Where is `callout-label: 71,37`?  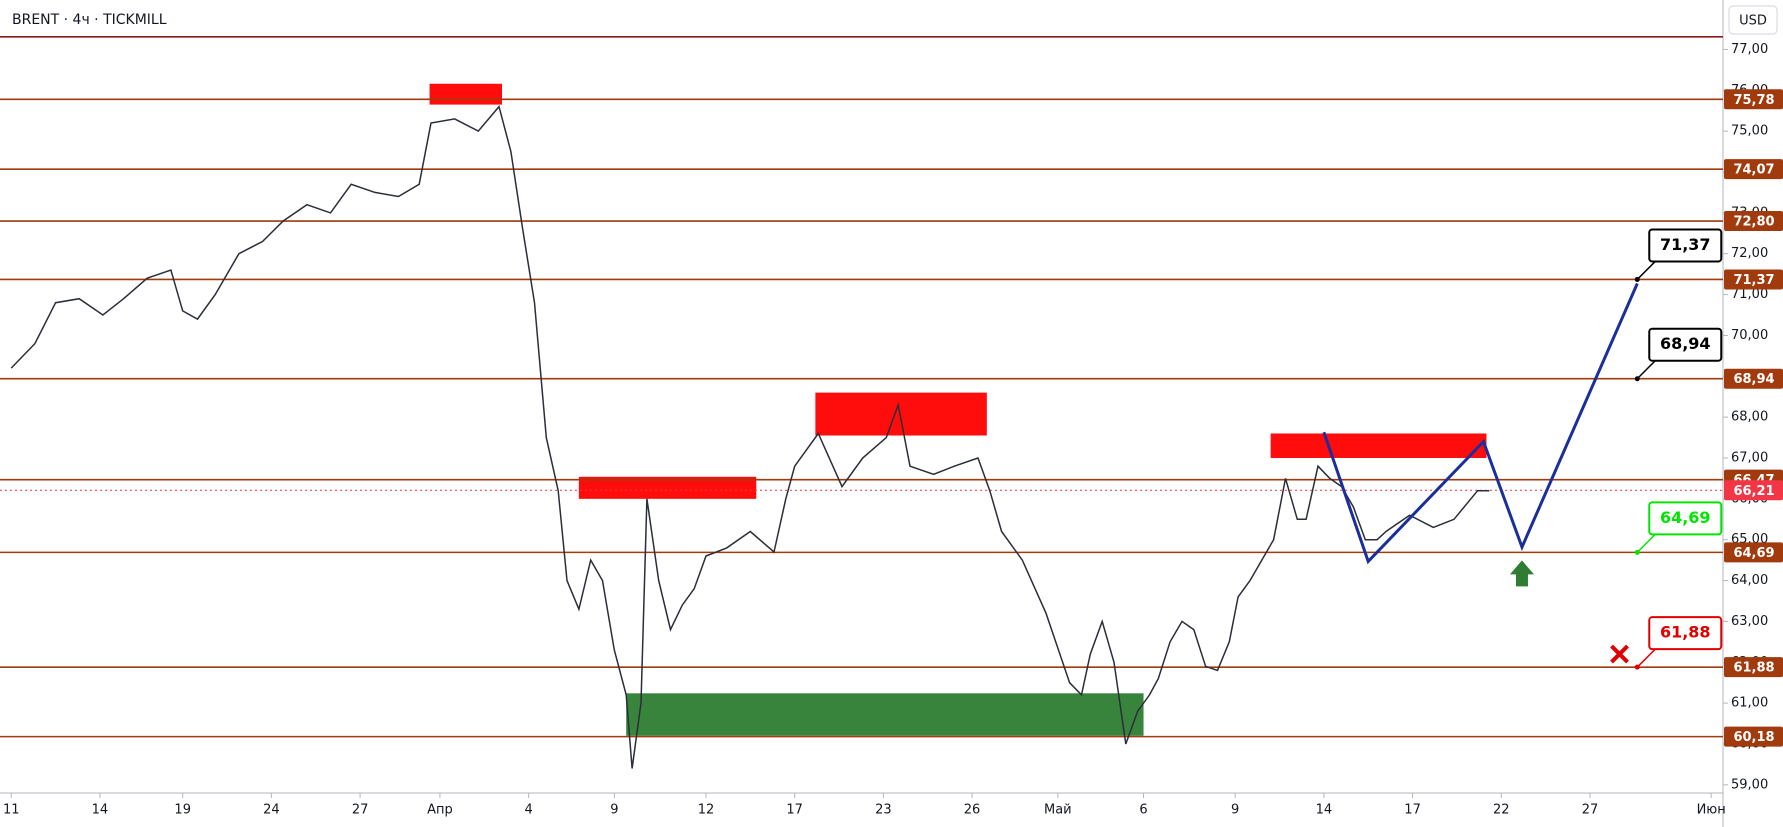 callout-label: 71,37 is located at coordinates (1685, 244).